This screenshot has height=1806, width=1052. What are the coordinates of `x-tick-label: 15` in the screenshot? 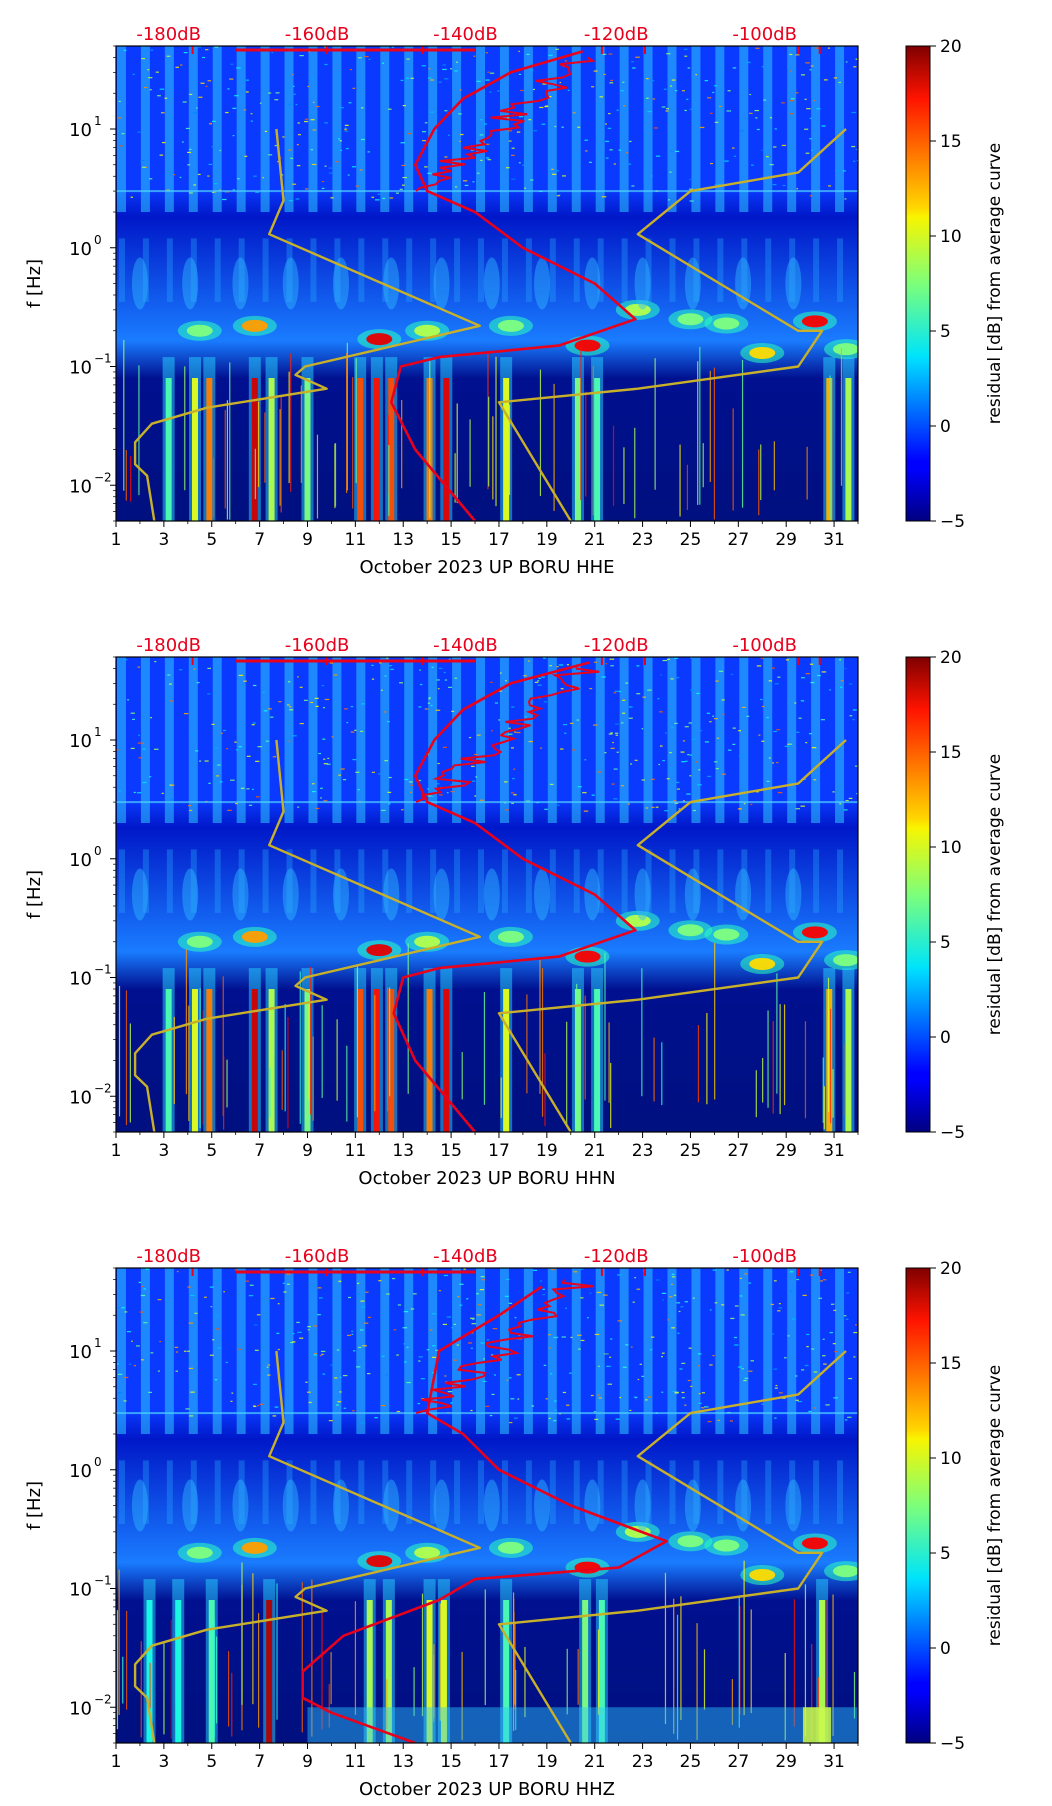 It's located at (451, 540).